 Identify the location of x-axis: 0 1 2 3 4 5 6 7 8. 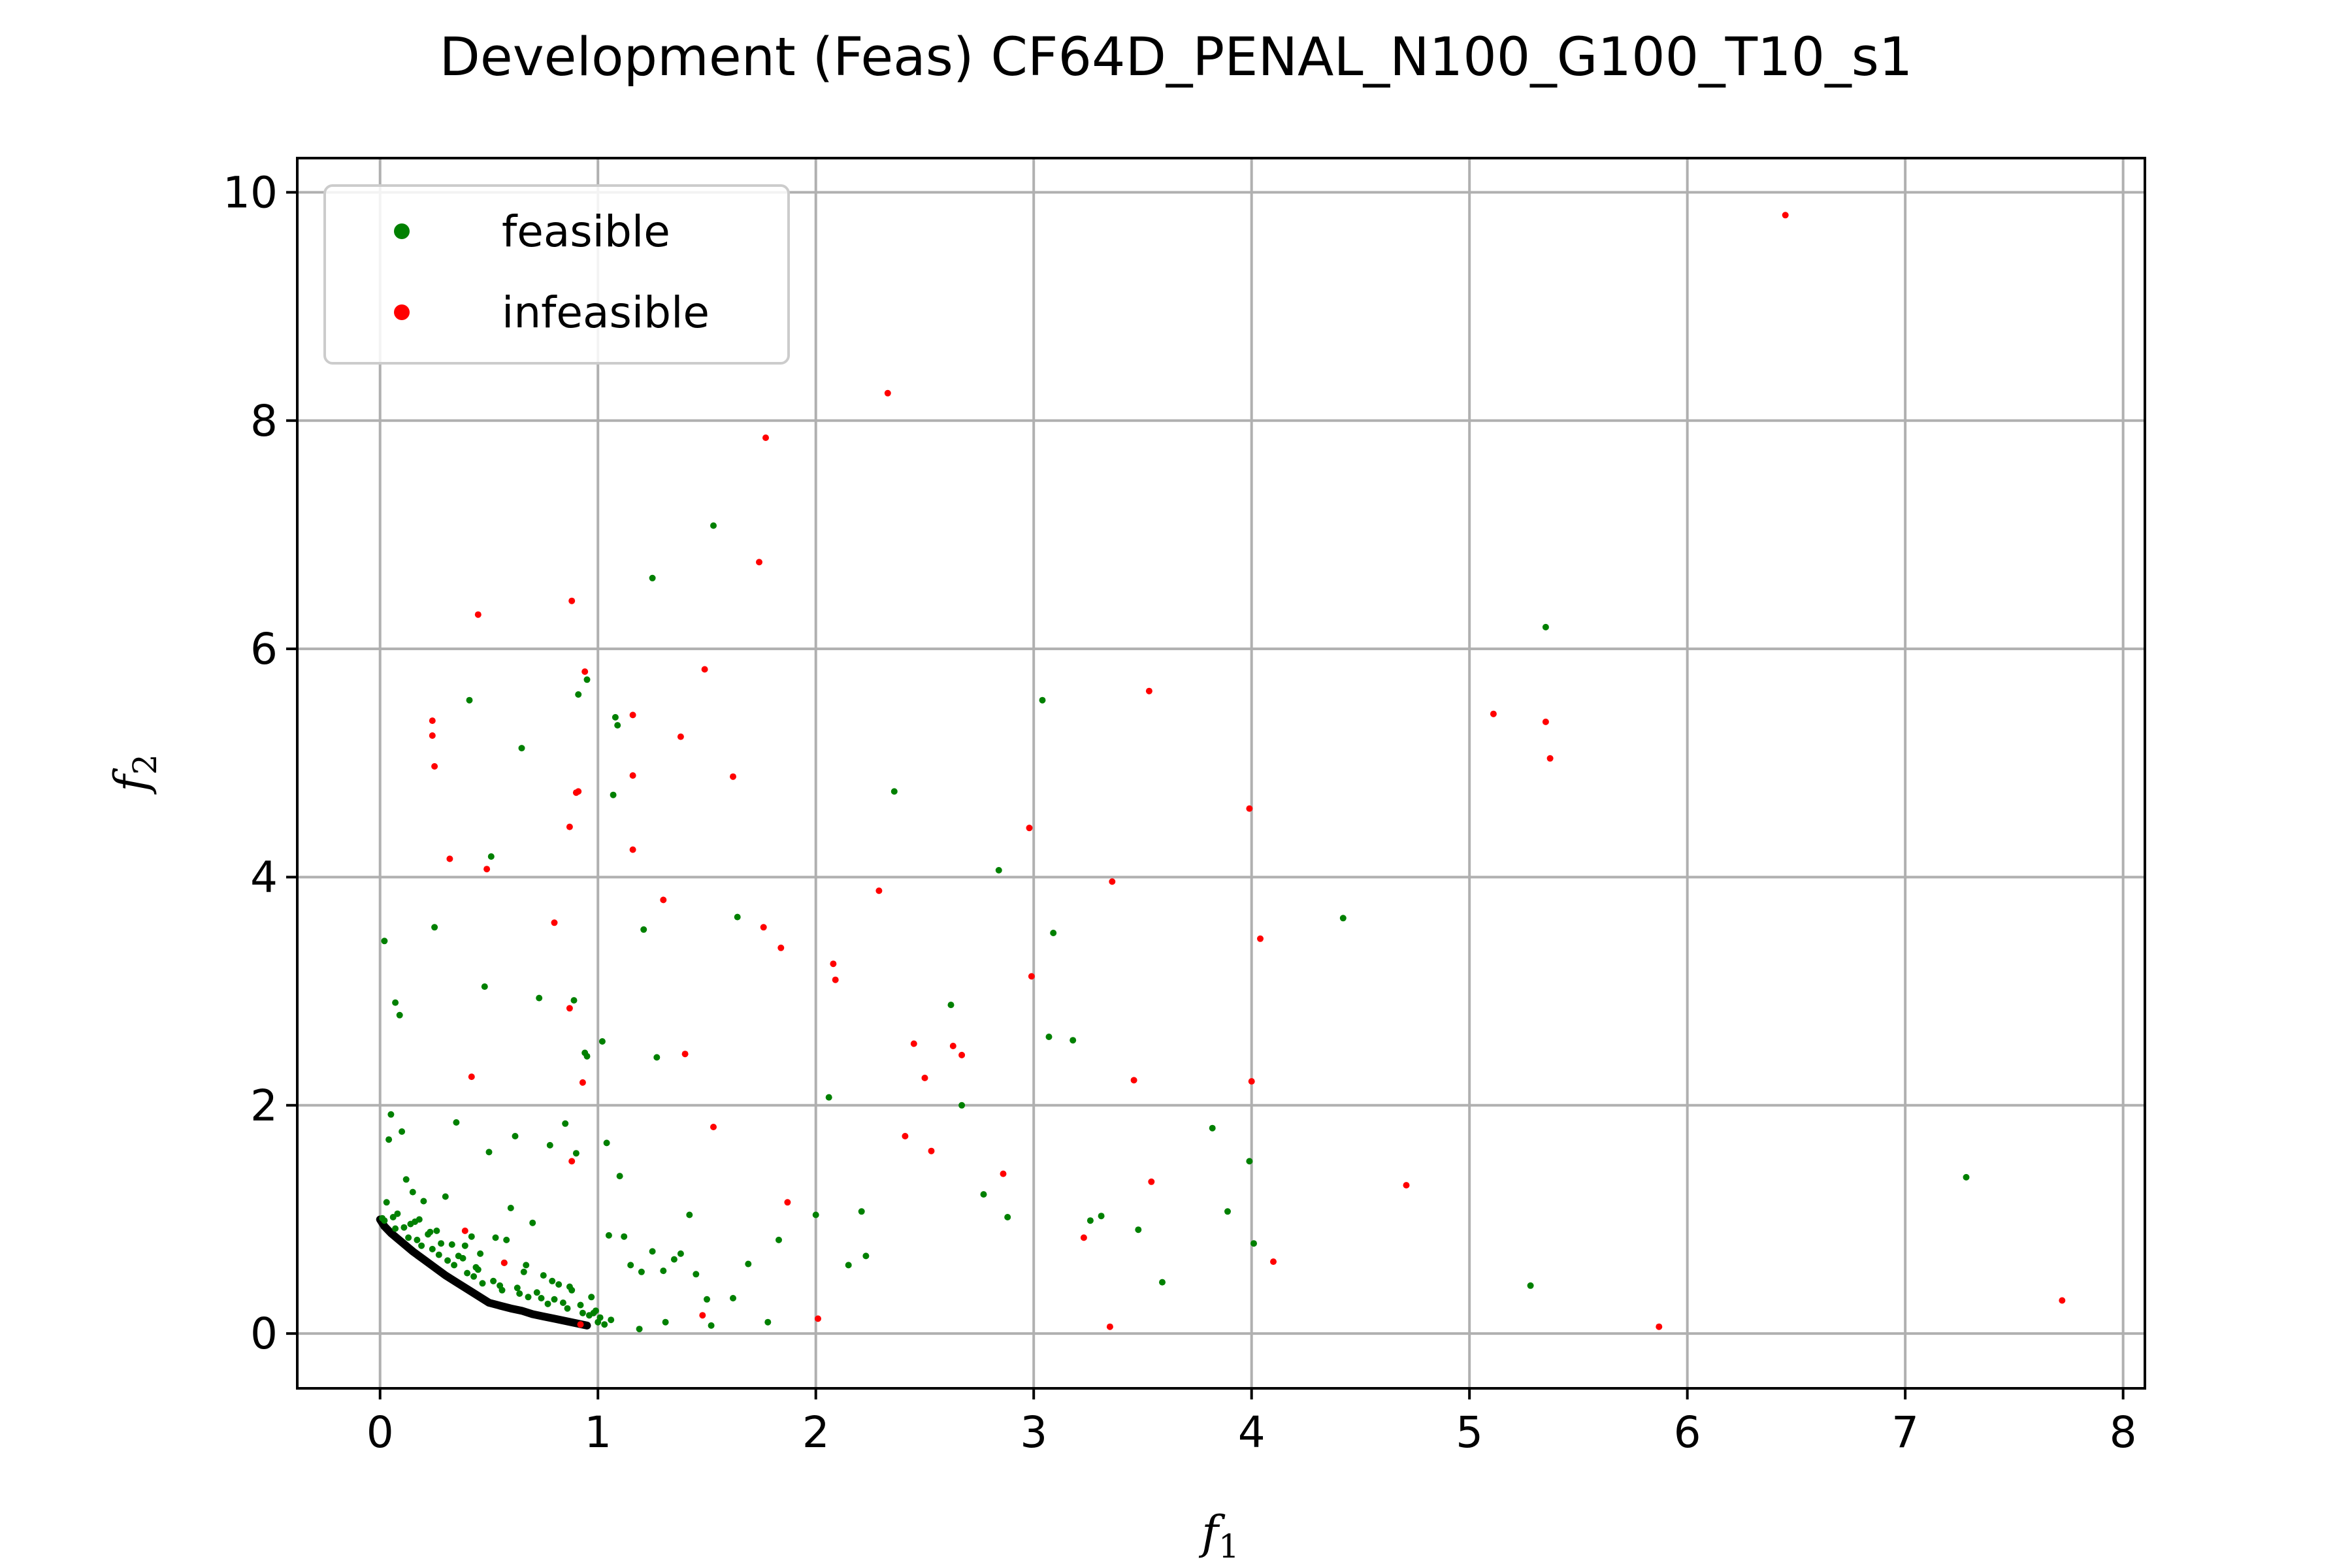
(1252, 1423).